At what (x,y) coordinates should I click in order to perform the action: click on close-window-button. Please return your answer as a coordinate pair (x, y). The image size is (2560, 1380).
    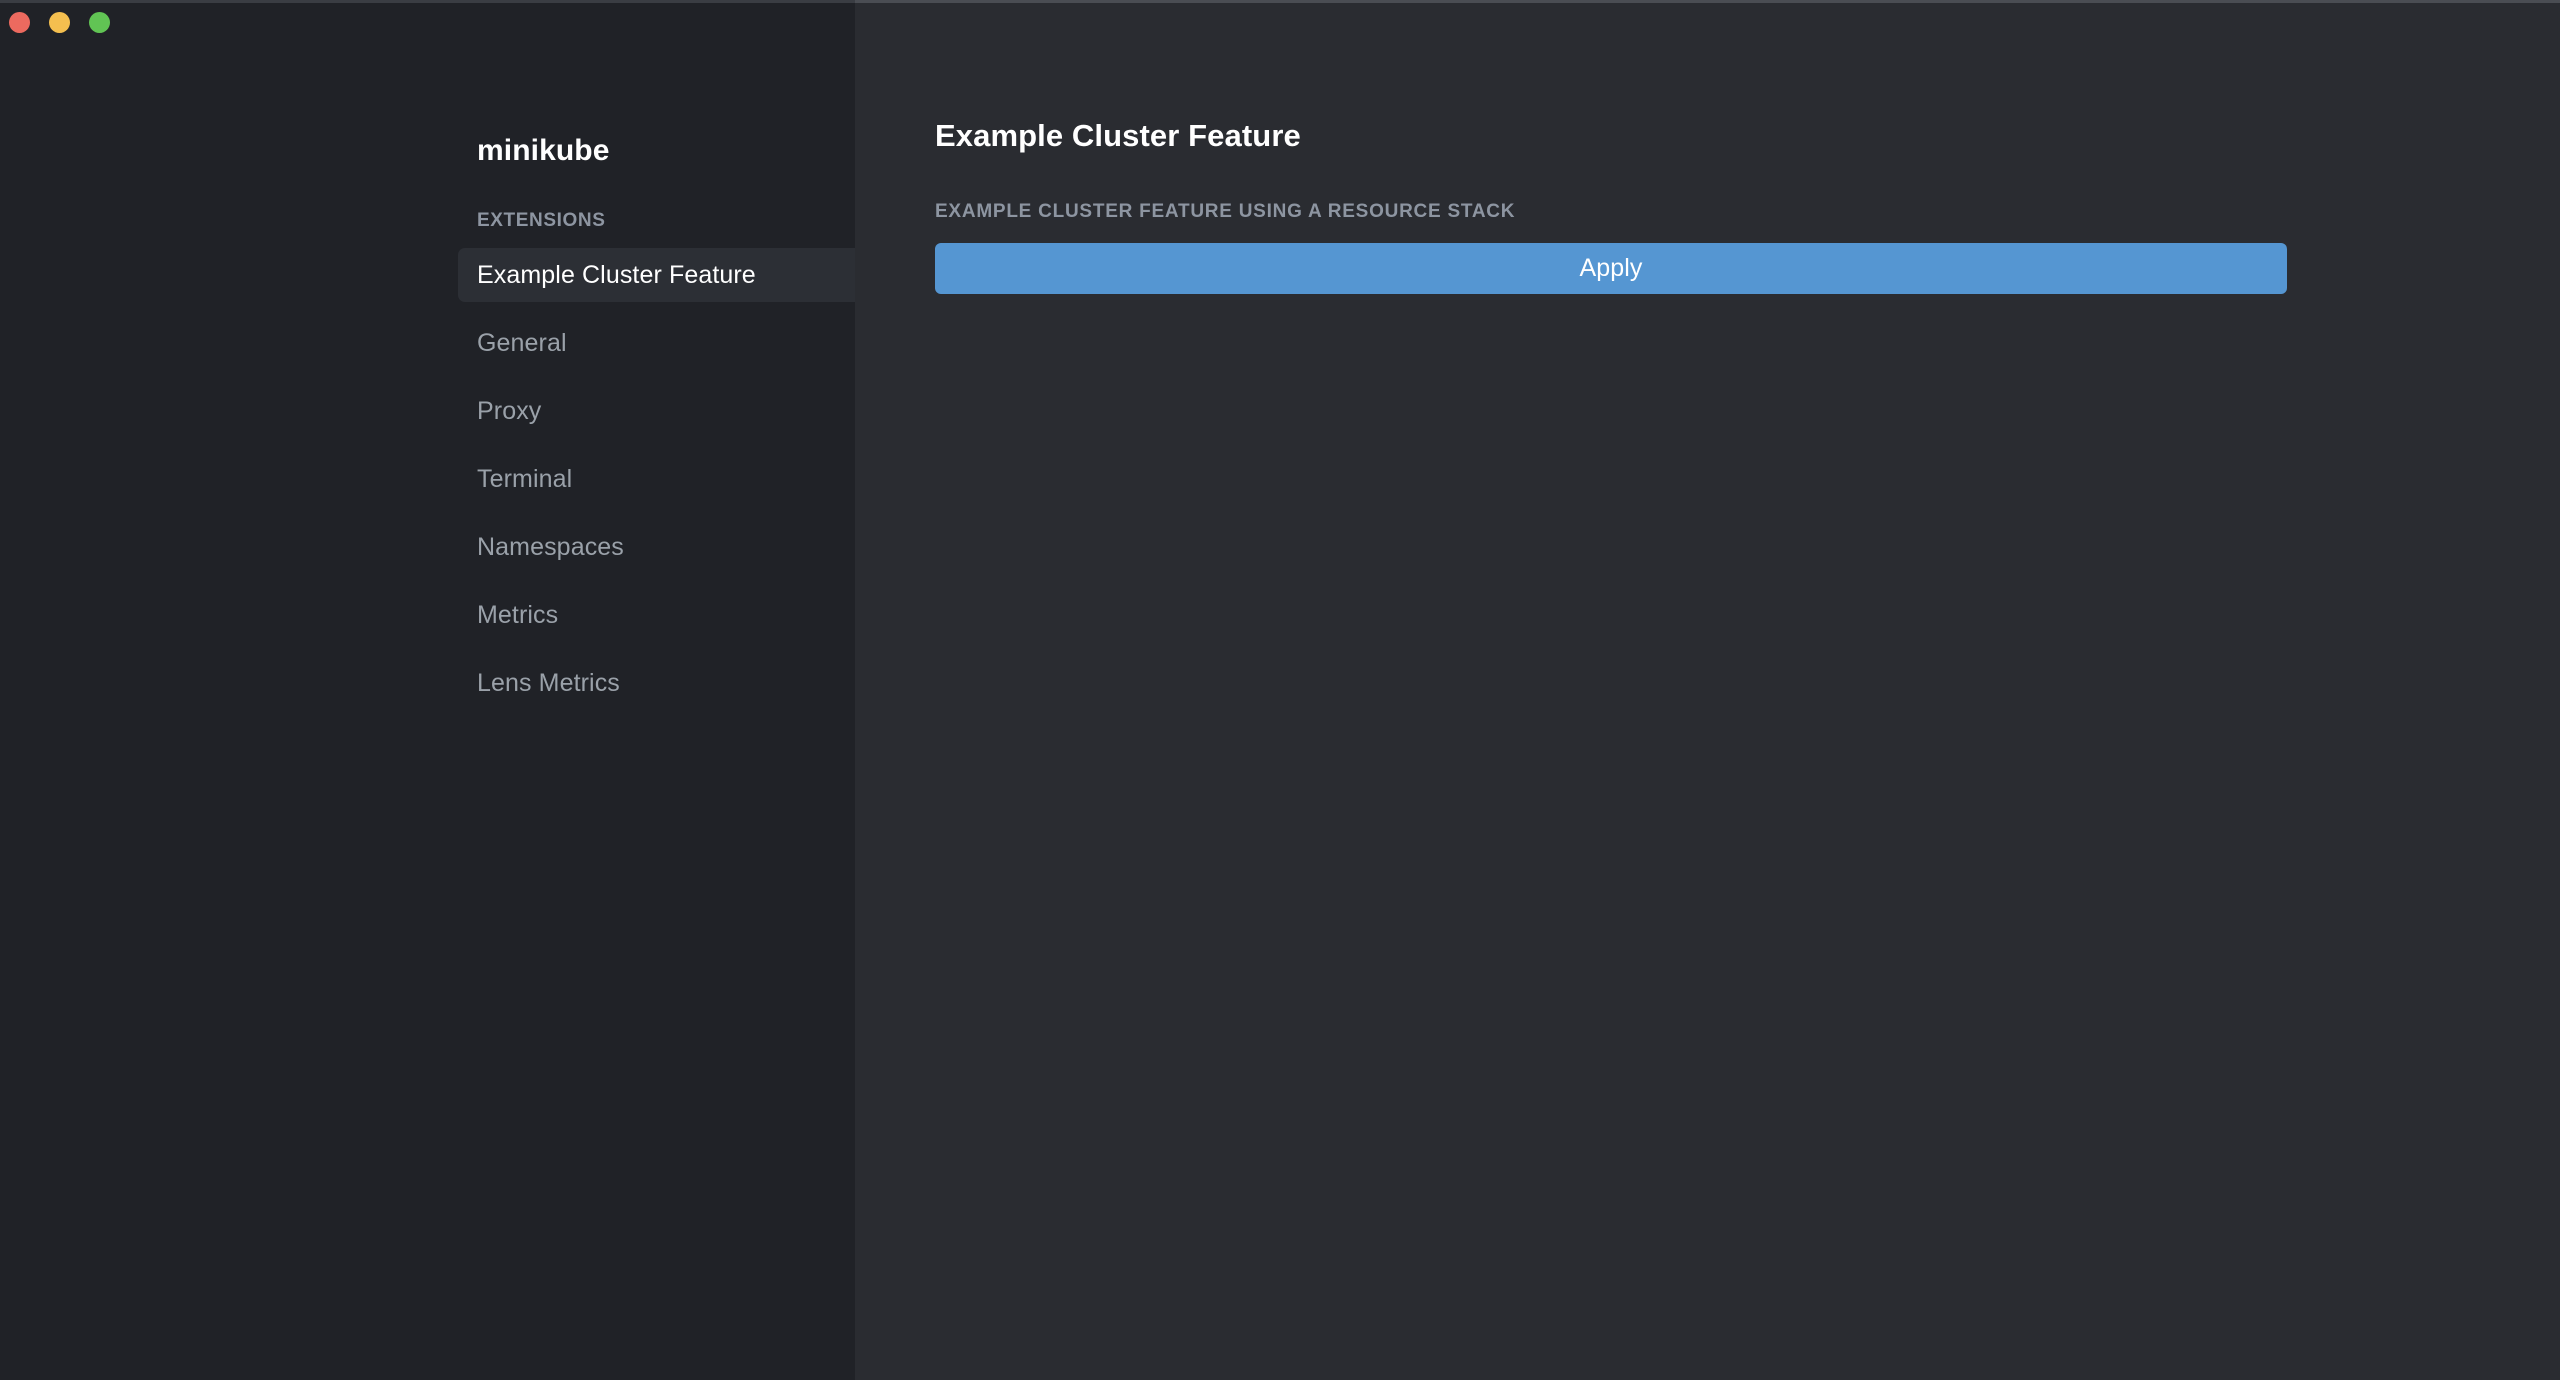
    Looking at the image, I should click on (19, 22).